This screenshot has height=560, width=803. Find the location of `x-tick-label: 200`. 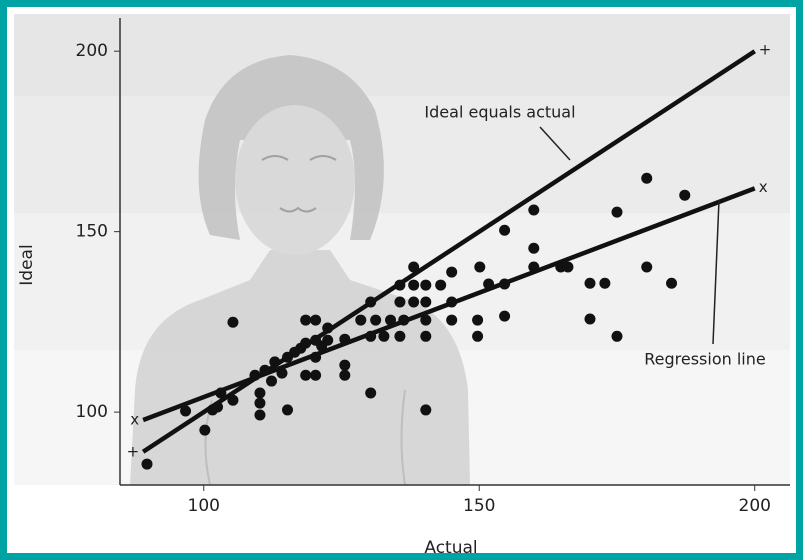

x-tick-label: 200 is located at coordinates (755, 506).